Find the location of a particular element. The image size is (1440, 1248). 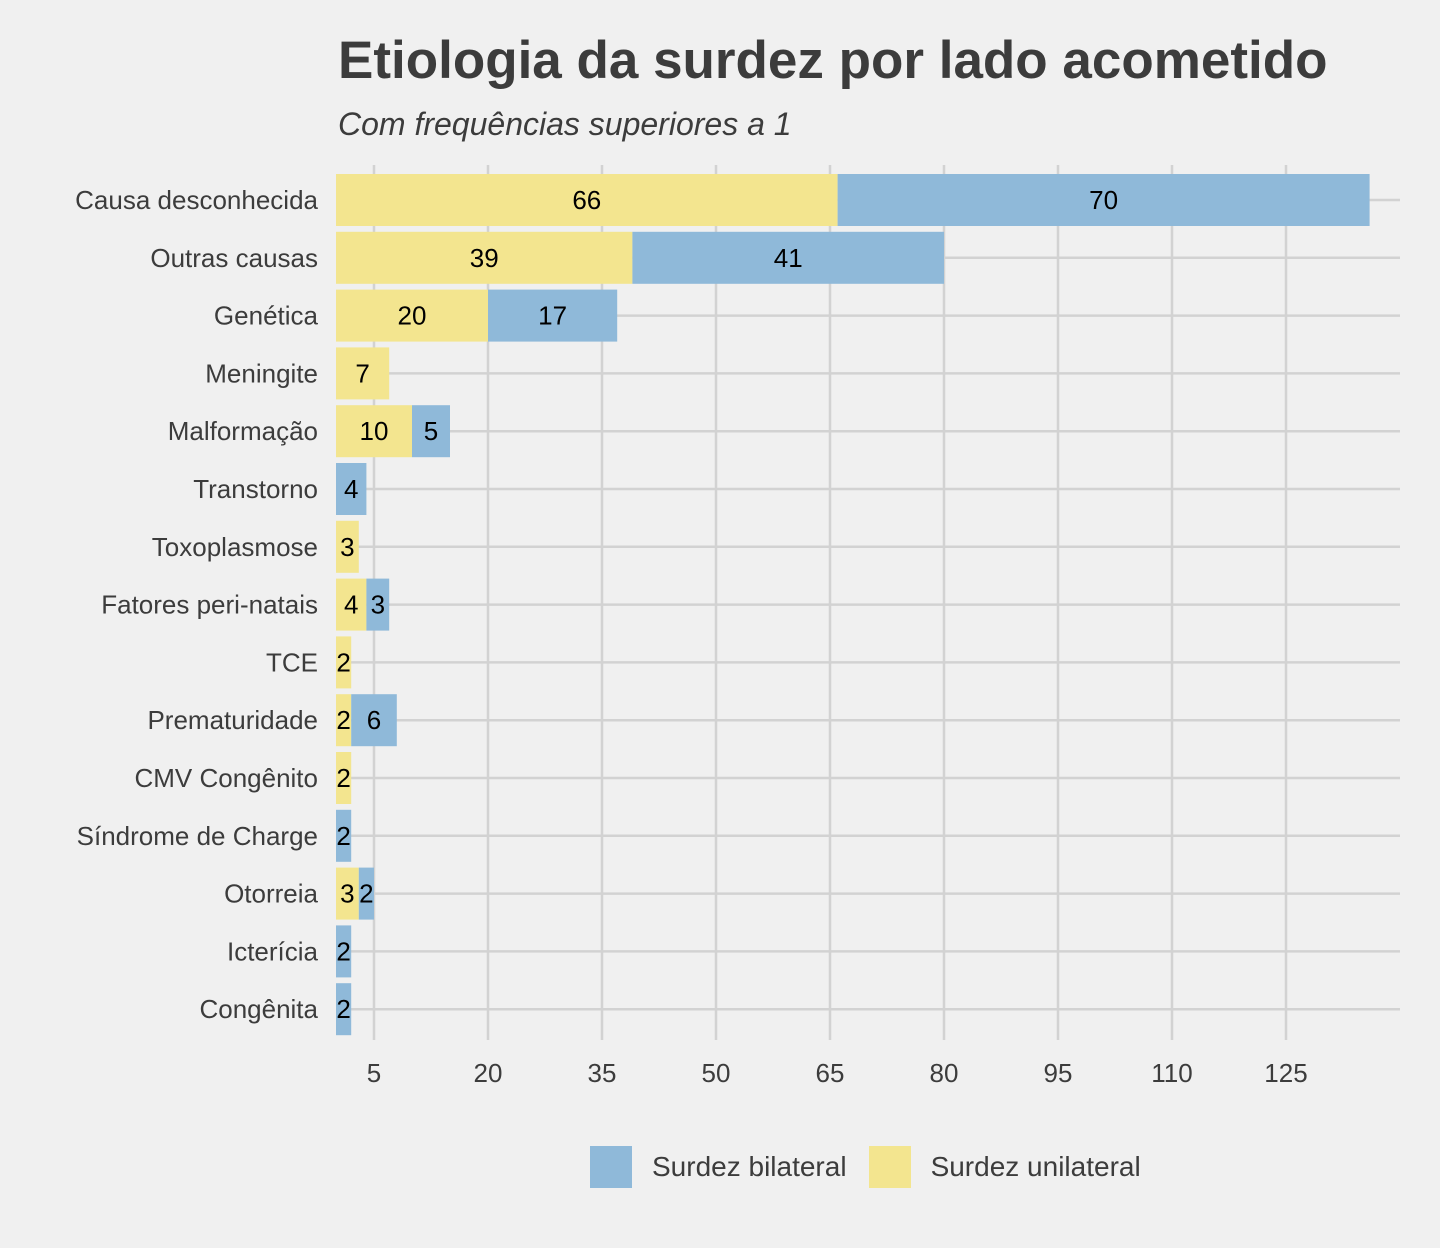

chart-title: Etiologia da surdez por lado acometido is located at coordinates (833, 60).